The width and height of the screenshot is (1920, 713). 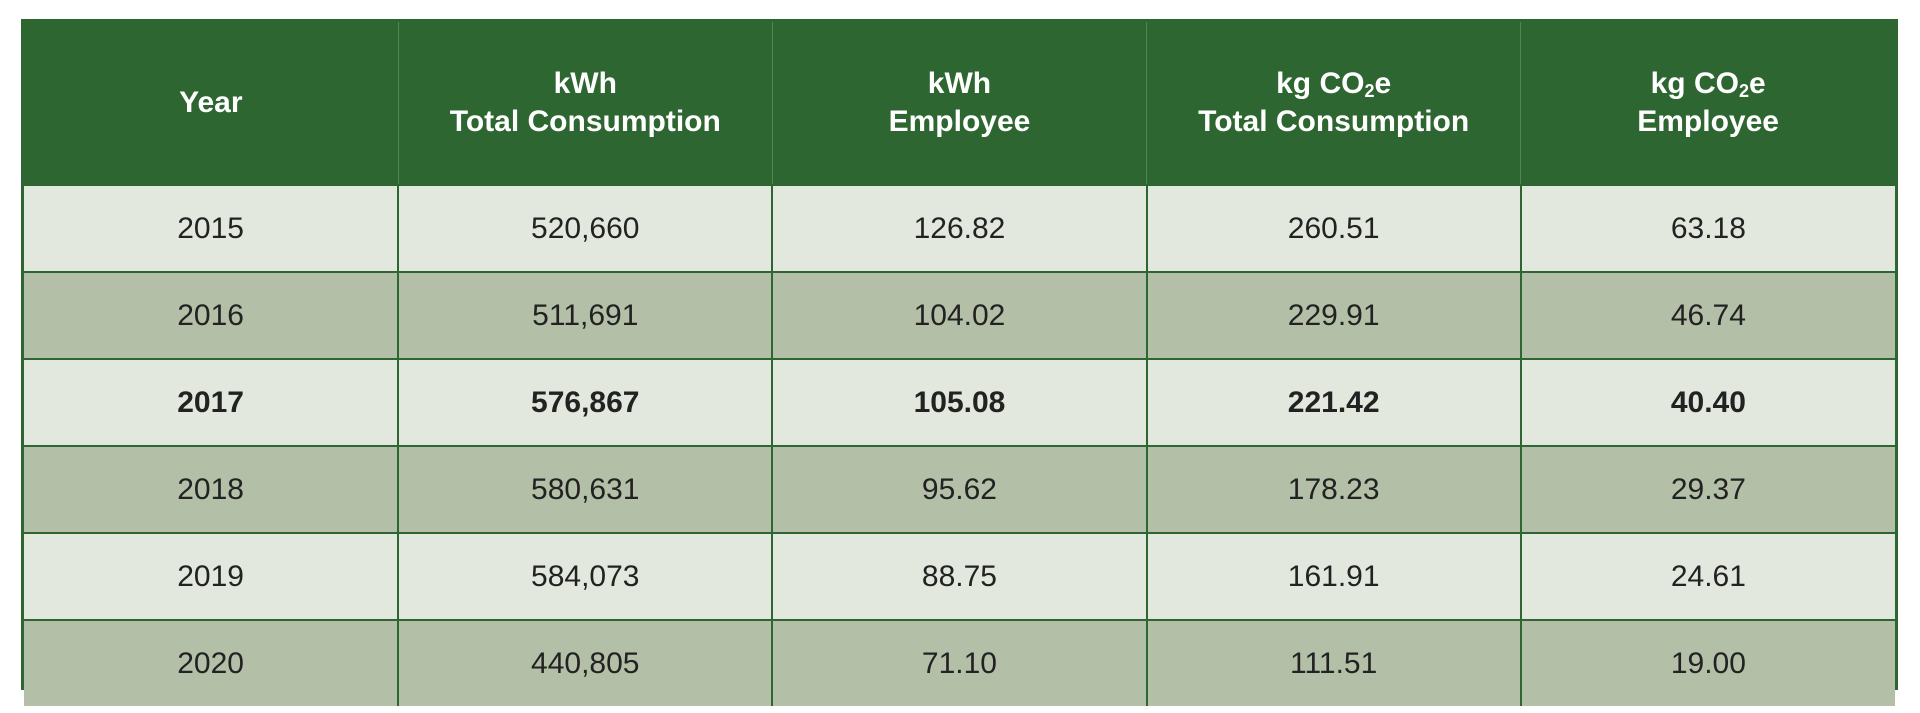 I want to click on table-row: 2015 520,660 126.82 260.51 63.18, so click(x=959, y=228).